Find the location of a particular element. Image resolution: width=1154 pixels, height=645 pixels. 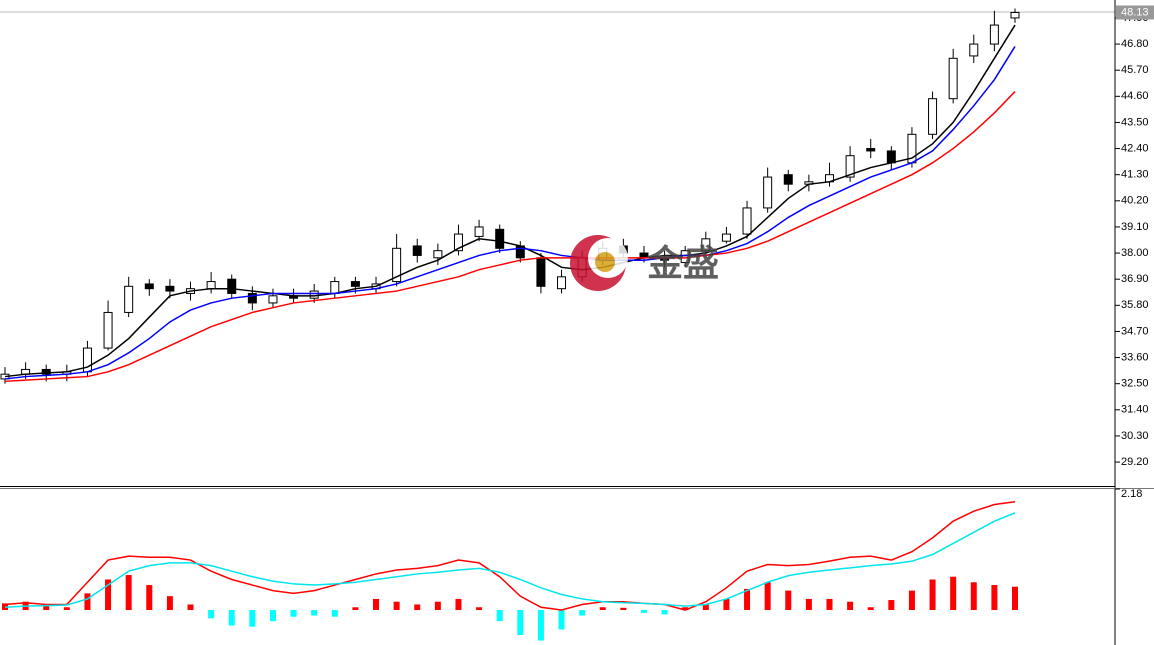

y-tick-label: 30.30 is located at coordinates (1135, 436).